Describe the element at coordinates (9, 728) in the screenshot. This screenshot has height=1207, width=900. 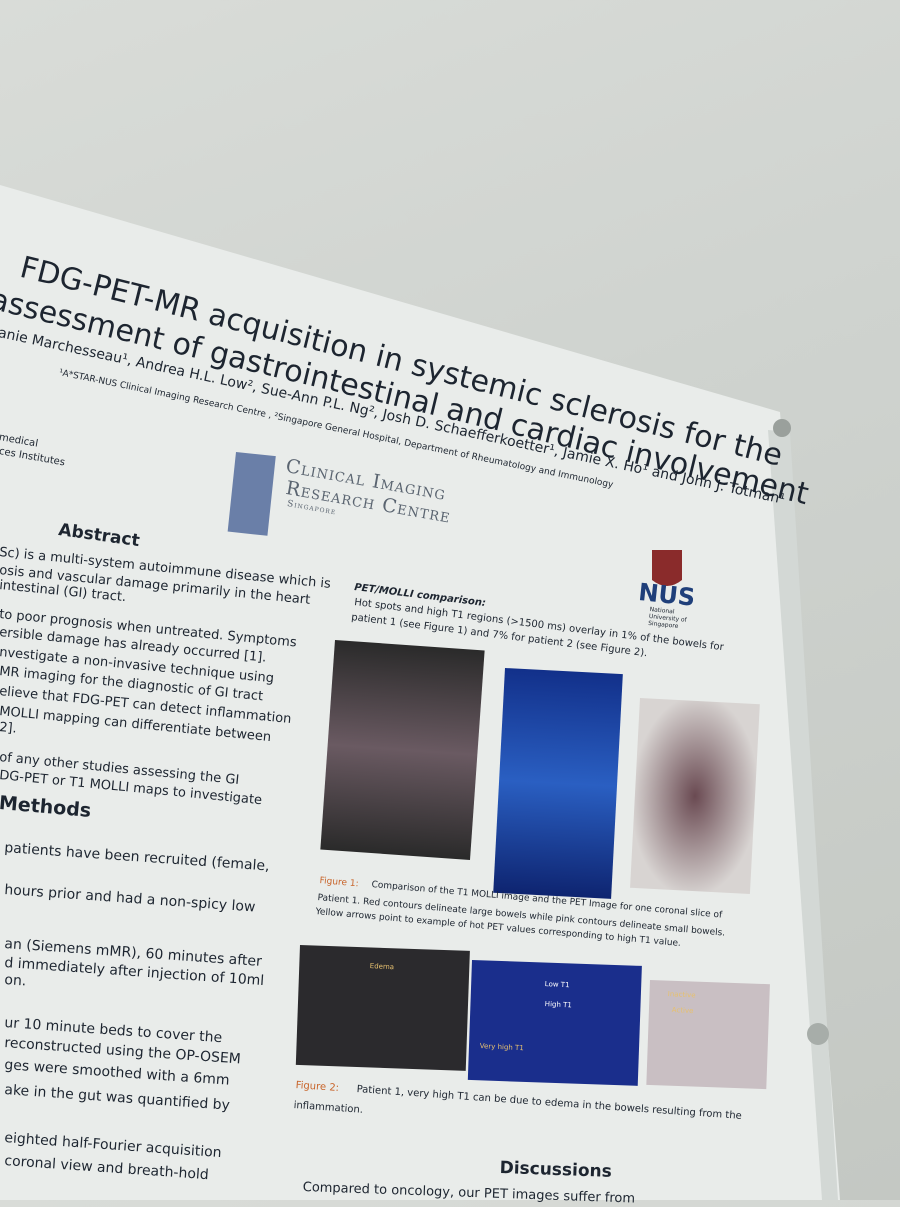
I see `abstract-line: 2].` at that location.